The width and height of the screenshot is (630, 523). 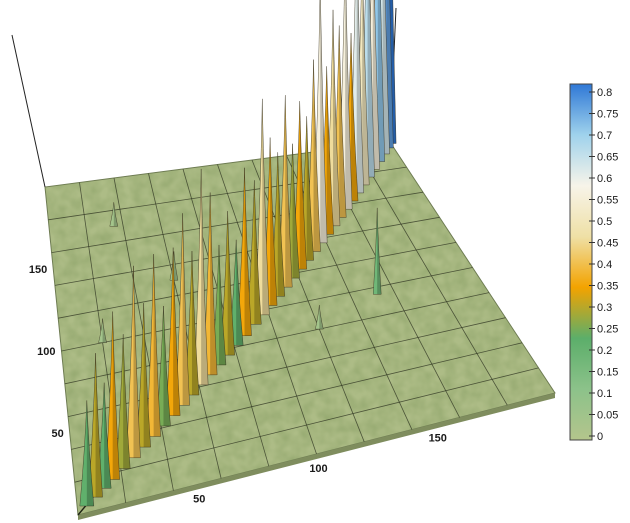 I want to click on colorbar-tick-label: 0.7, so click(x=604, y=136).